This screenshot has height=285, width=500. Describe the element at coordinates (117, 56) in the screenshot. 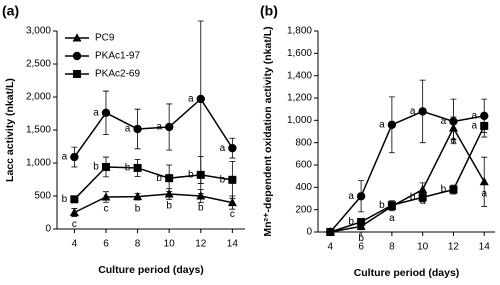

I see `legend-label: PKAc1-97` at that location.